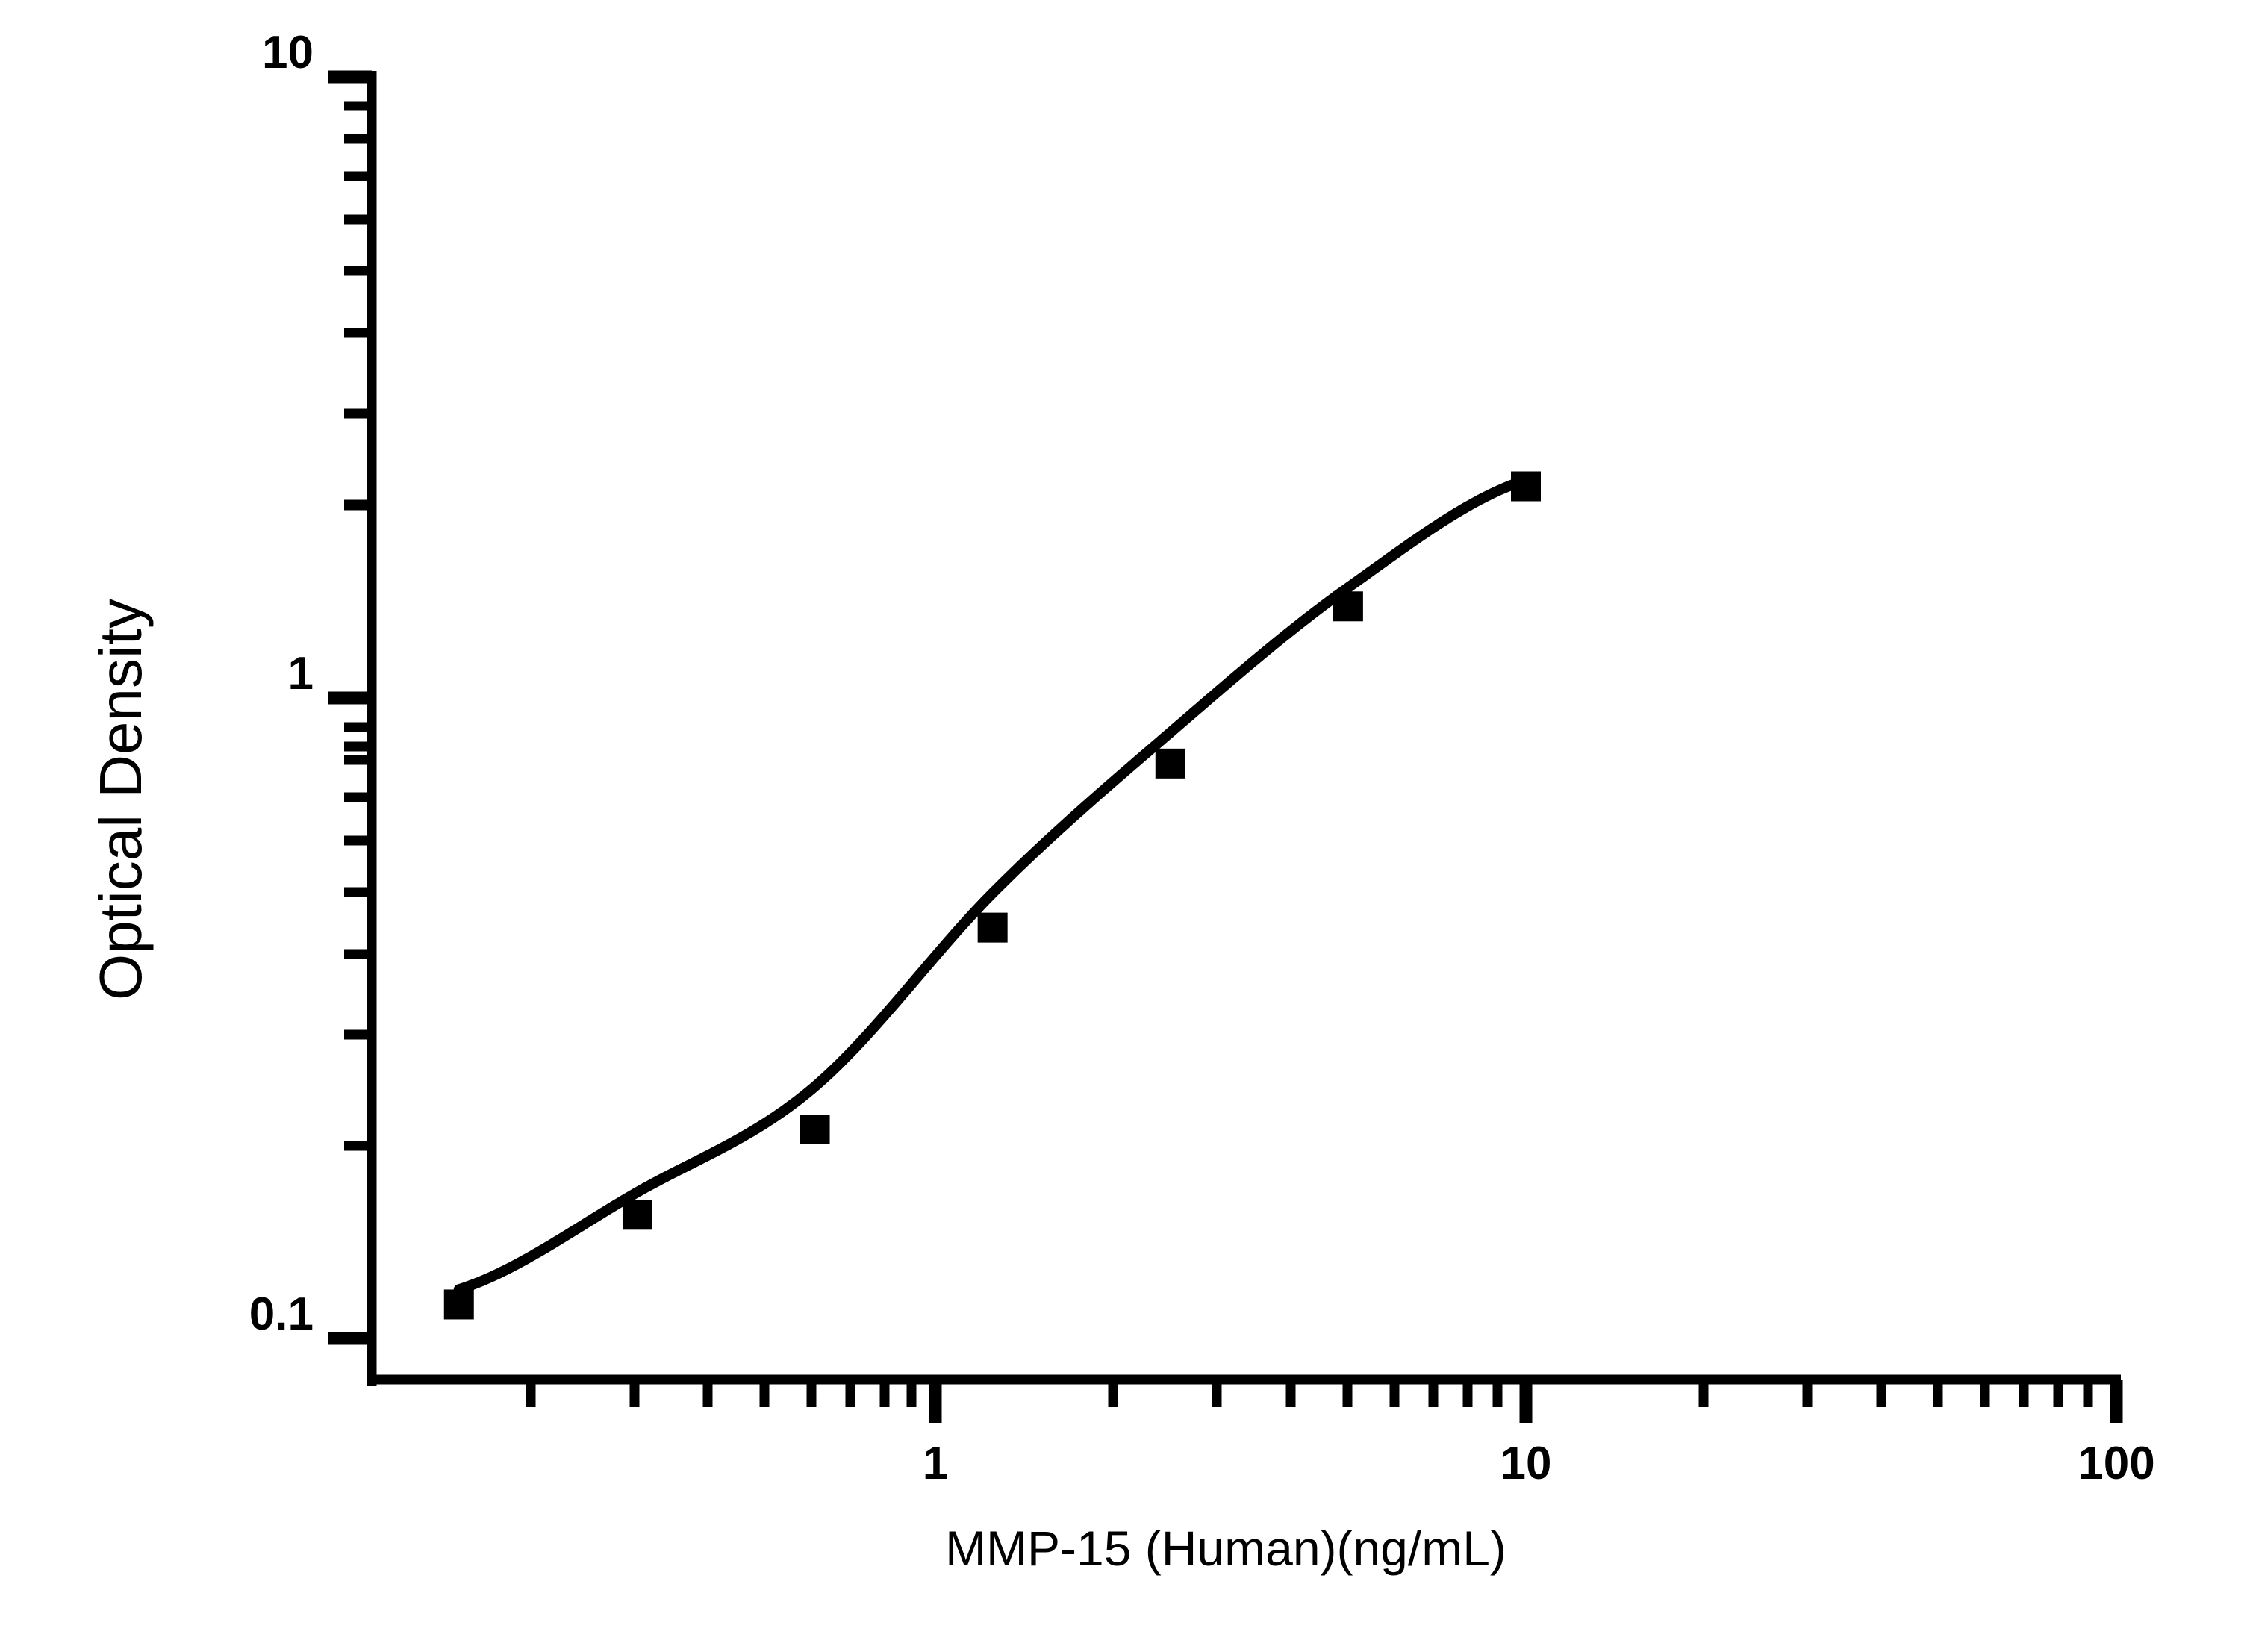 The width and height of the screenshot is (2244, 1652). What do you see at coordinates (1225, 1549) in the screenshot?
I see `x-axis-title: MMP-15 (Human)(ng/mL)` at bounding box center [1225, 1549].